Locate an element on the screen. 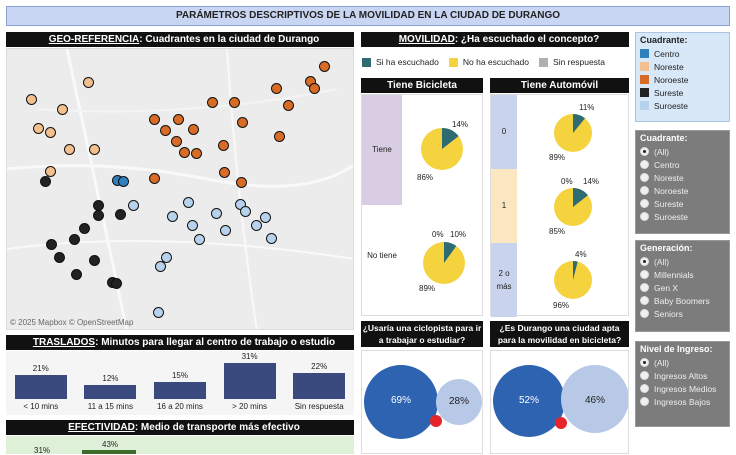  generacion-opt-all: (All) is located at coordinates (682, 261).